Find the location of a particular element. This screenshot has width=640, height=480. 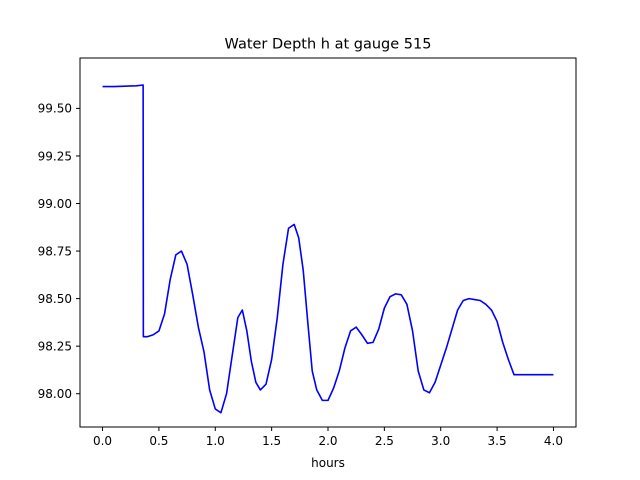

y-tick-label: 99.25 is located at coordinates (55, 156).